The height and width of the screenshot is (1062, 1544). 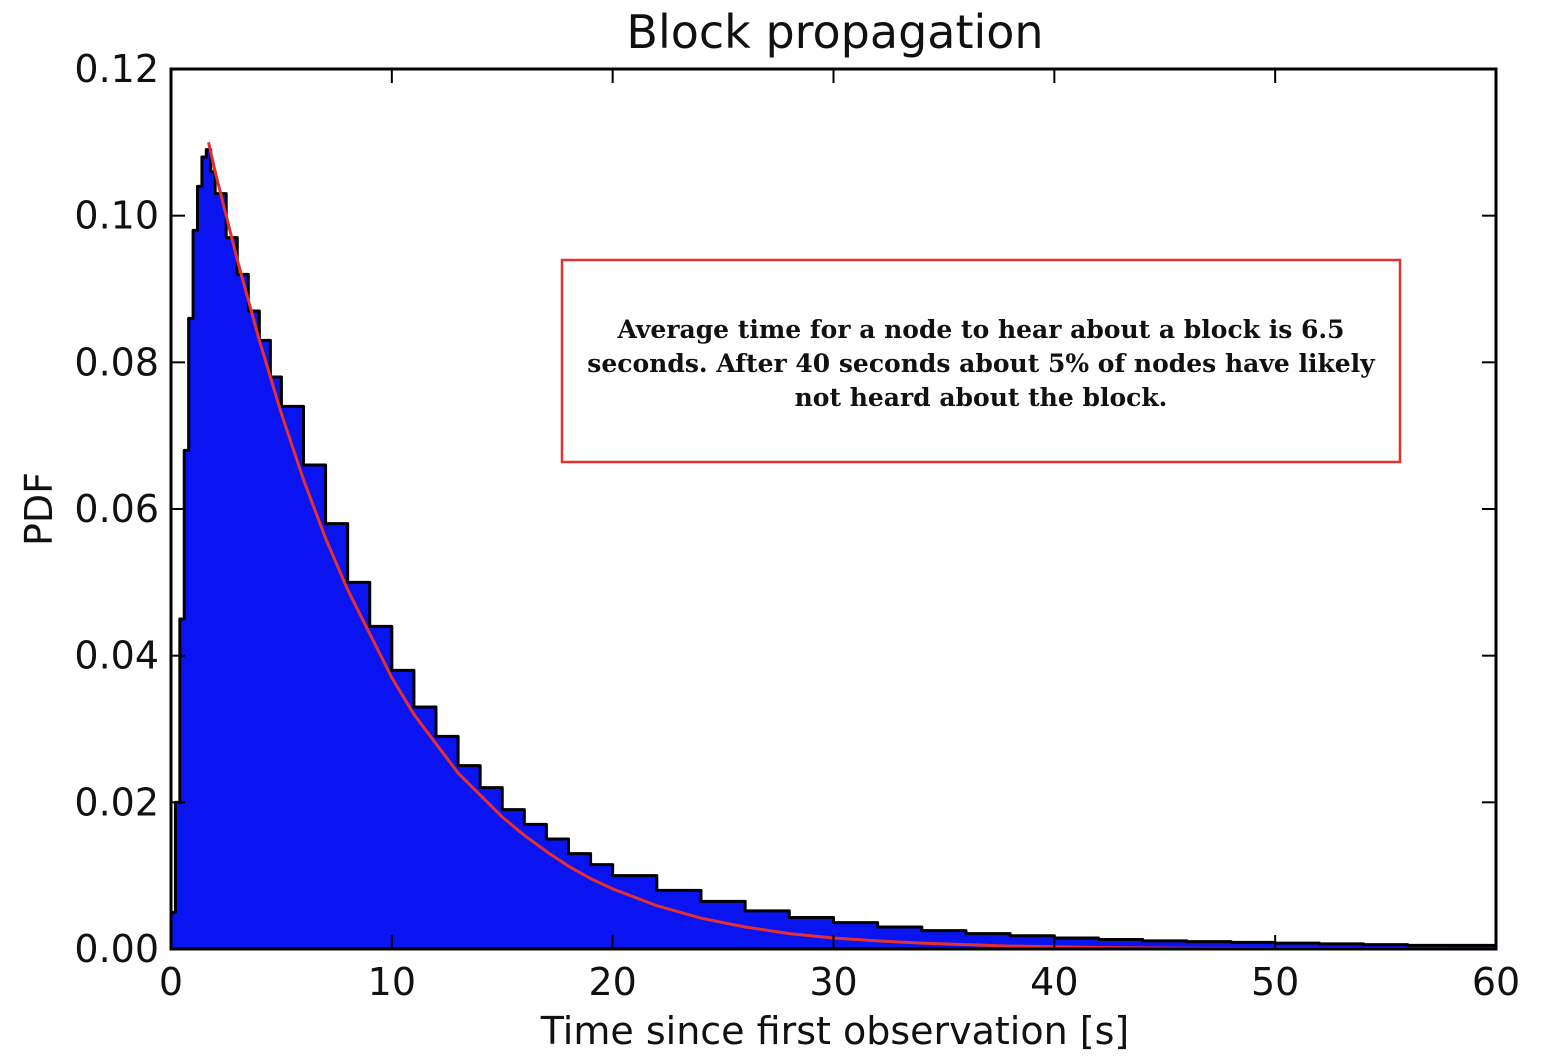 I want to click on y-tick-label: 0.04, so click(x=116, y=656).